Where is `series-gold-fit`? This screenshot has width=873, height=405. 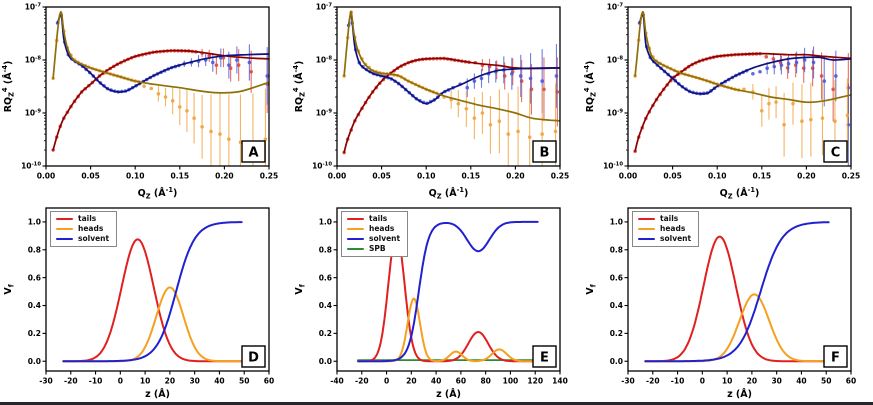
series-gold-fit is located at coordinates (451, 66).